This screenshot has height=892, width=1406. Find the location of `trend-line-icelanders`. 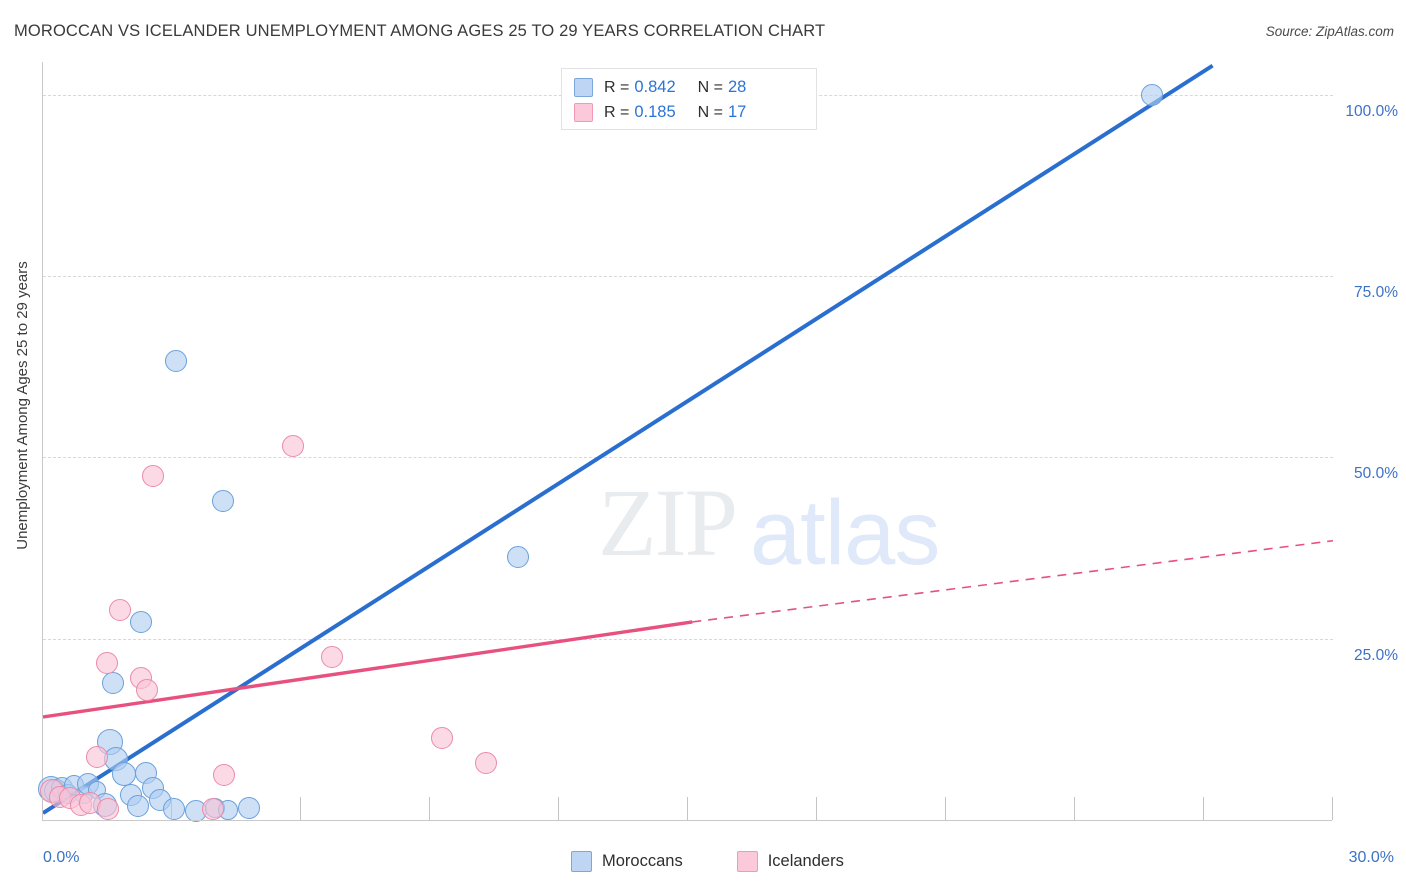

trend-line-icelanders is located at coordinates (368, 669).